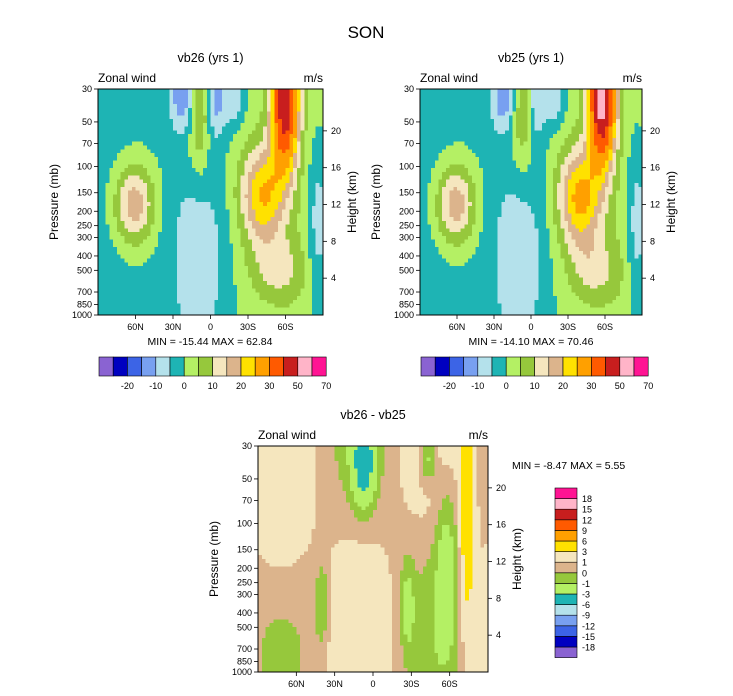 This screenshot has height=696, width=733. What do you see at coordinates (211, 58) in the screenshot?
I see `panel-title: vb26 (yrs 1)` at bounding box center [211, 58].